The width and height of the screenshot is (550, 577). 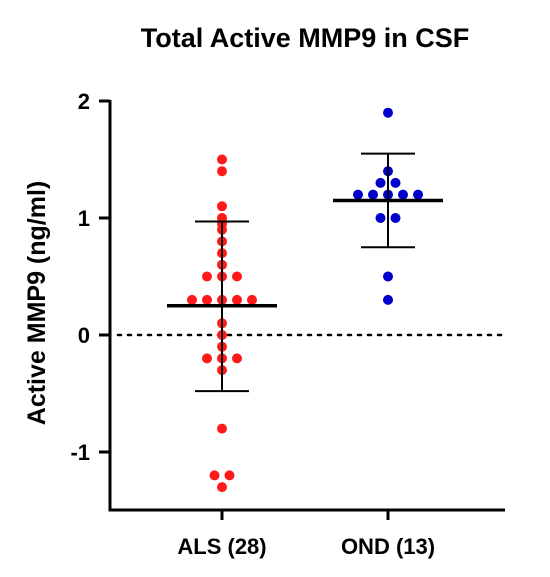 I want to click on y-tick-label: 0, so click(x=84, y=335).